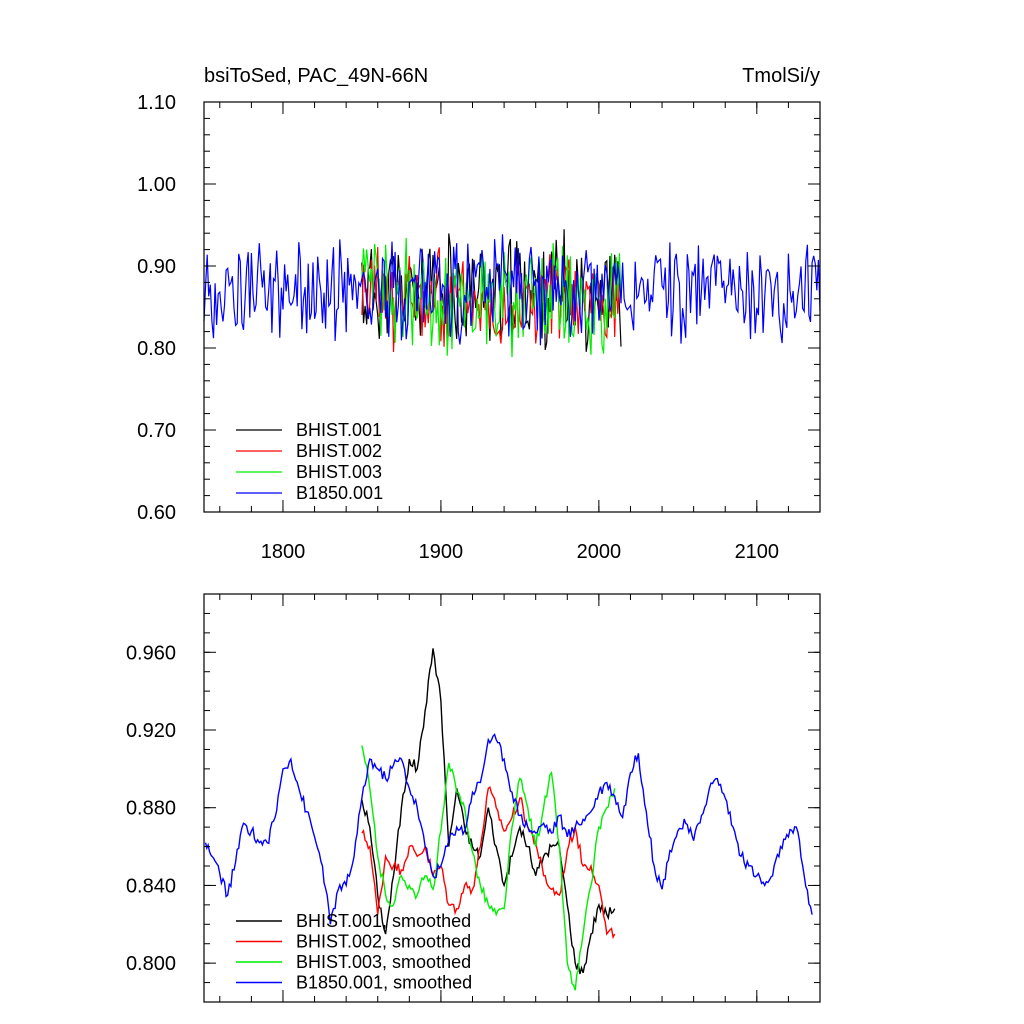 The image size is (1024, 1024). I want to click on y-tick-label: 0.70, so click(156, 431).